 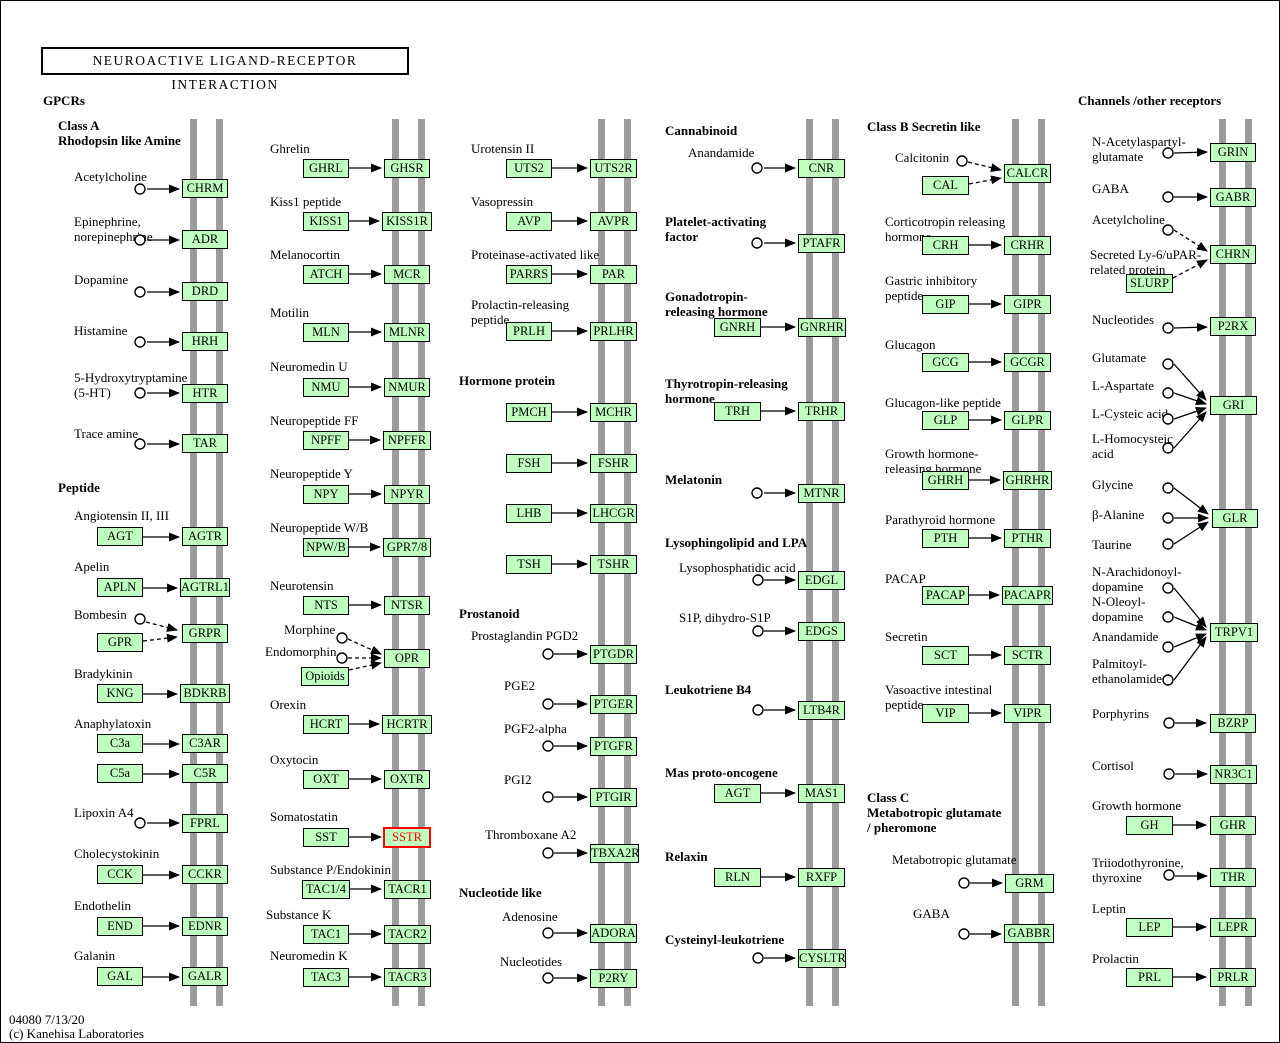 I want to click on gene-box-c5a: C5a, so click(x=120, y=773).